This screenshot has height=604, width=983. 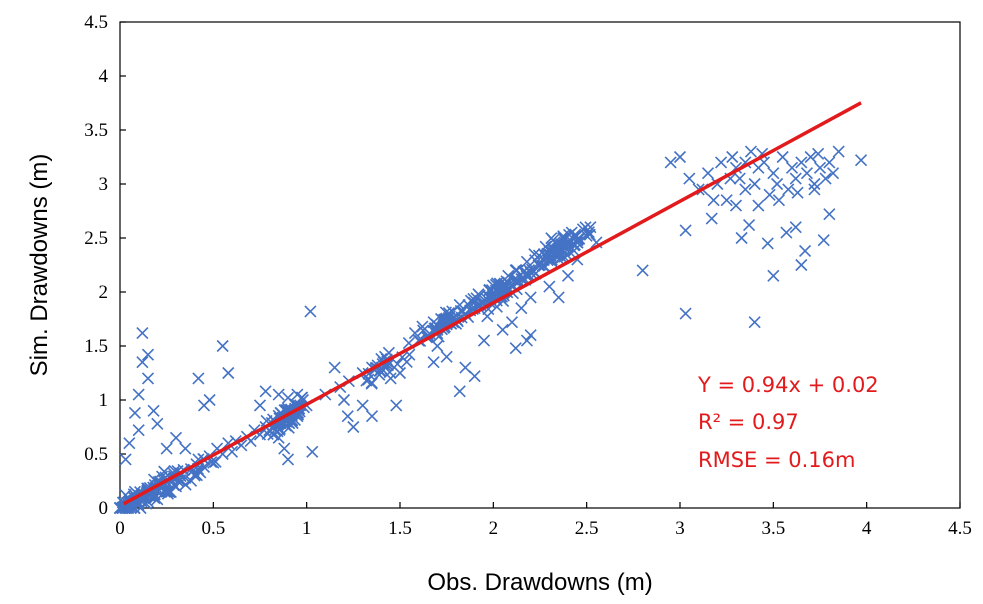 I want to click on x-tick-label: 2, so click(x=494, y=528).